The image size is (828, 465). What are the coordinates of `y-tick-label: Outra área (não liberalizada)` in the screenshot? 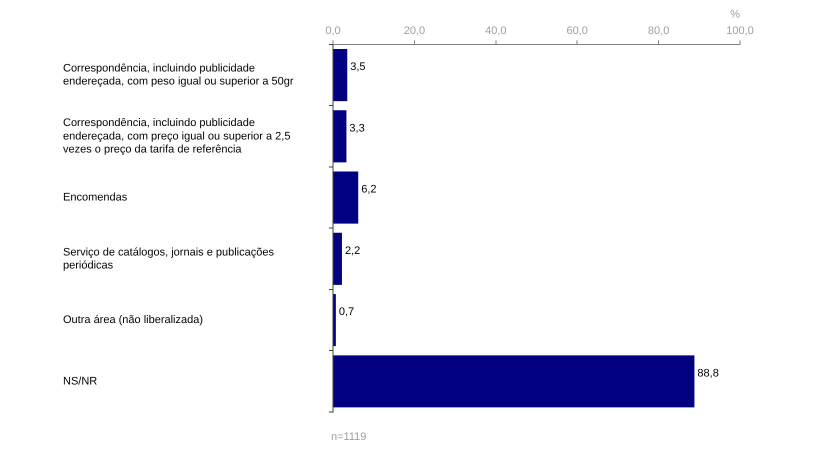 It's located at (133, 320).